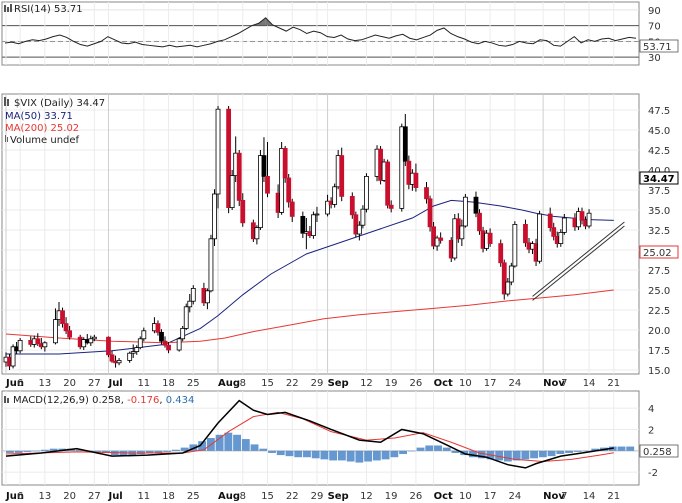 This screenshot has width=682, height=503. I want to click on macd-y-tick: 4, so click(651, 409).